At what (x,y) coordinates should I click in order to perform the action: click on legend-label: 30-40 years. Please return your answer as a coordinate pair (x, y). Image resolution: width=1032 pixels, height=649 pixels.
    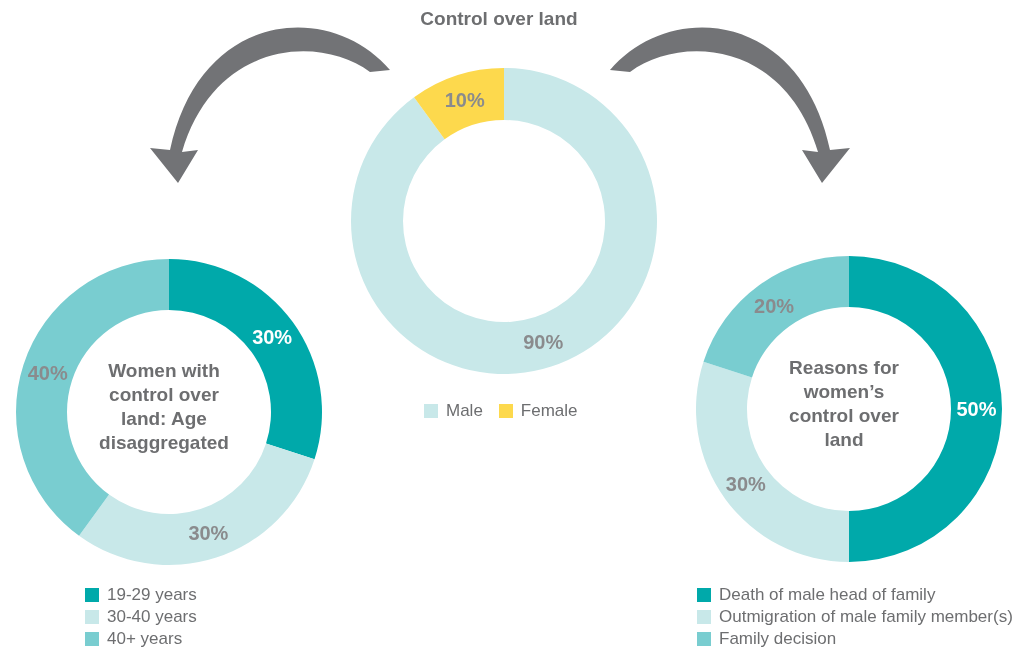
    Looking at the image, I should click on (152, 617).